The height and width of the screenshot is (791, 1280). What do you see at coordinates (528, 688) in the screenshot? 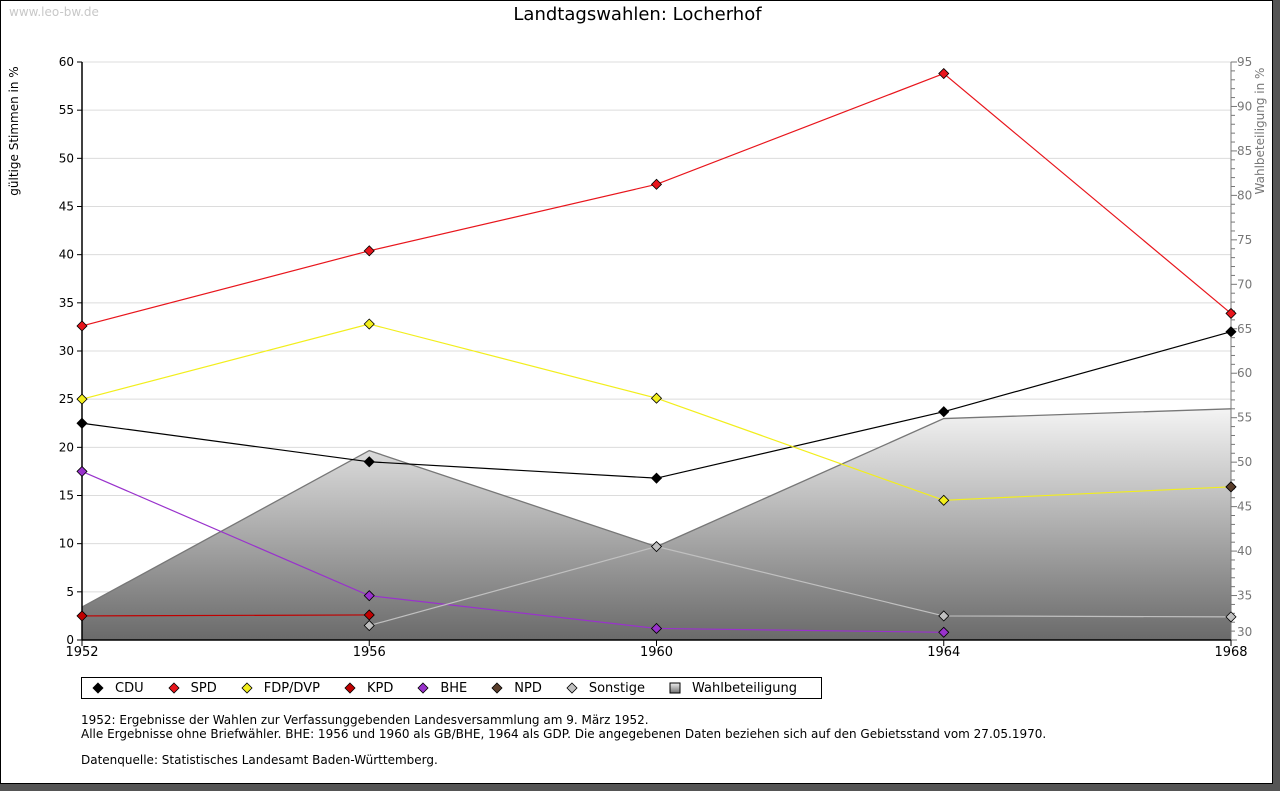
I see `legend-label: NPD` at bounding box center [528, 688].